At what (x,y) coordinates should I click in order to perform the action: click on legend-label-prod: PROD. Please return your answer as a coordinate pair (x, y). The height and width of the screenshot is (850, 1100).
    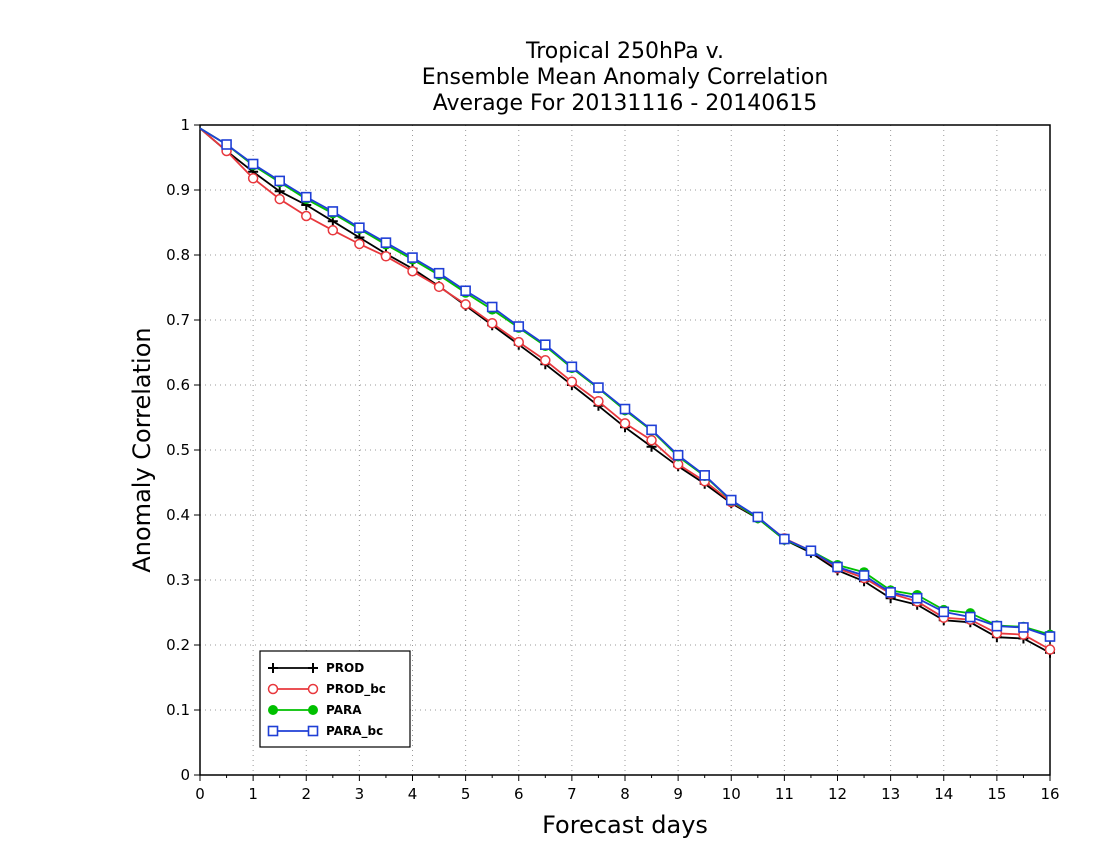
    Looking at the image, I should click on (345, 668).